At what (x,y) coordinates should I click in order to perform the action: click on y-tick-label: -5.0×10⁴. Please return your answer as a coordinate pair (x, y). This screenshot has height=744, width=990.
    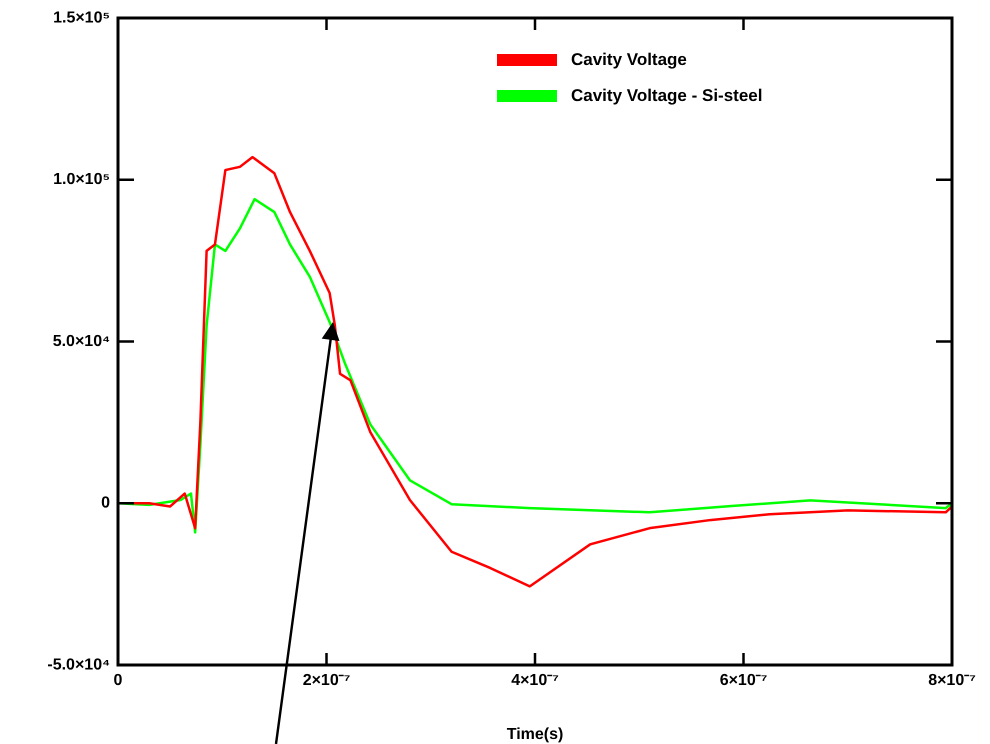
    Looking at the image, I should click on (78, 665).